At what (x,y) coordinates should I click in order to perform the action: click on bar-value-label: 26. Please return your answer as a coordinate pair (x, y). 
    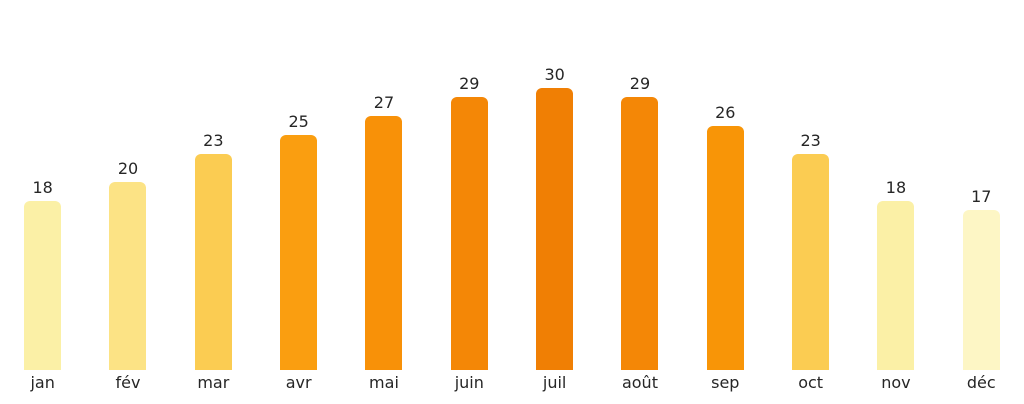
    Looking at the image, I should click on (725, 112).